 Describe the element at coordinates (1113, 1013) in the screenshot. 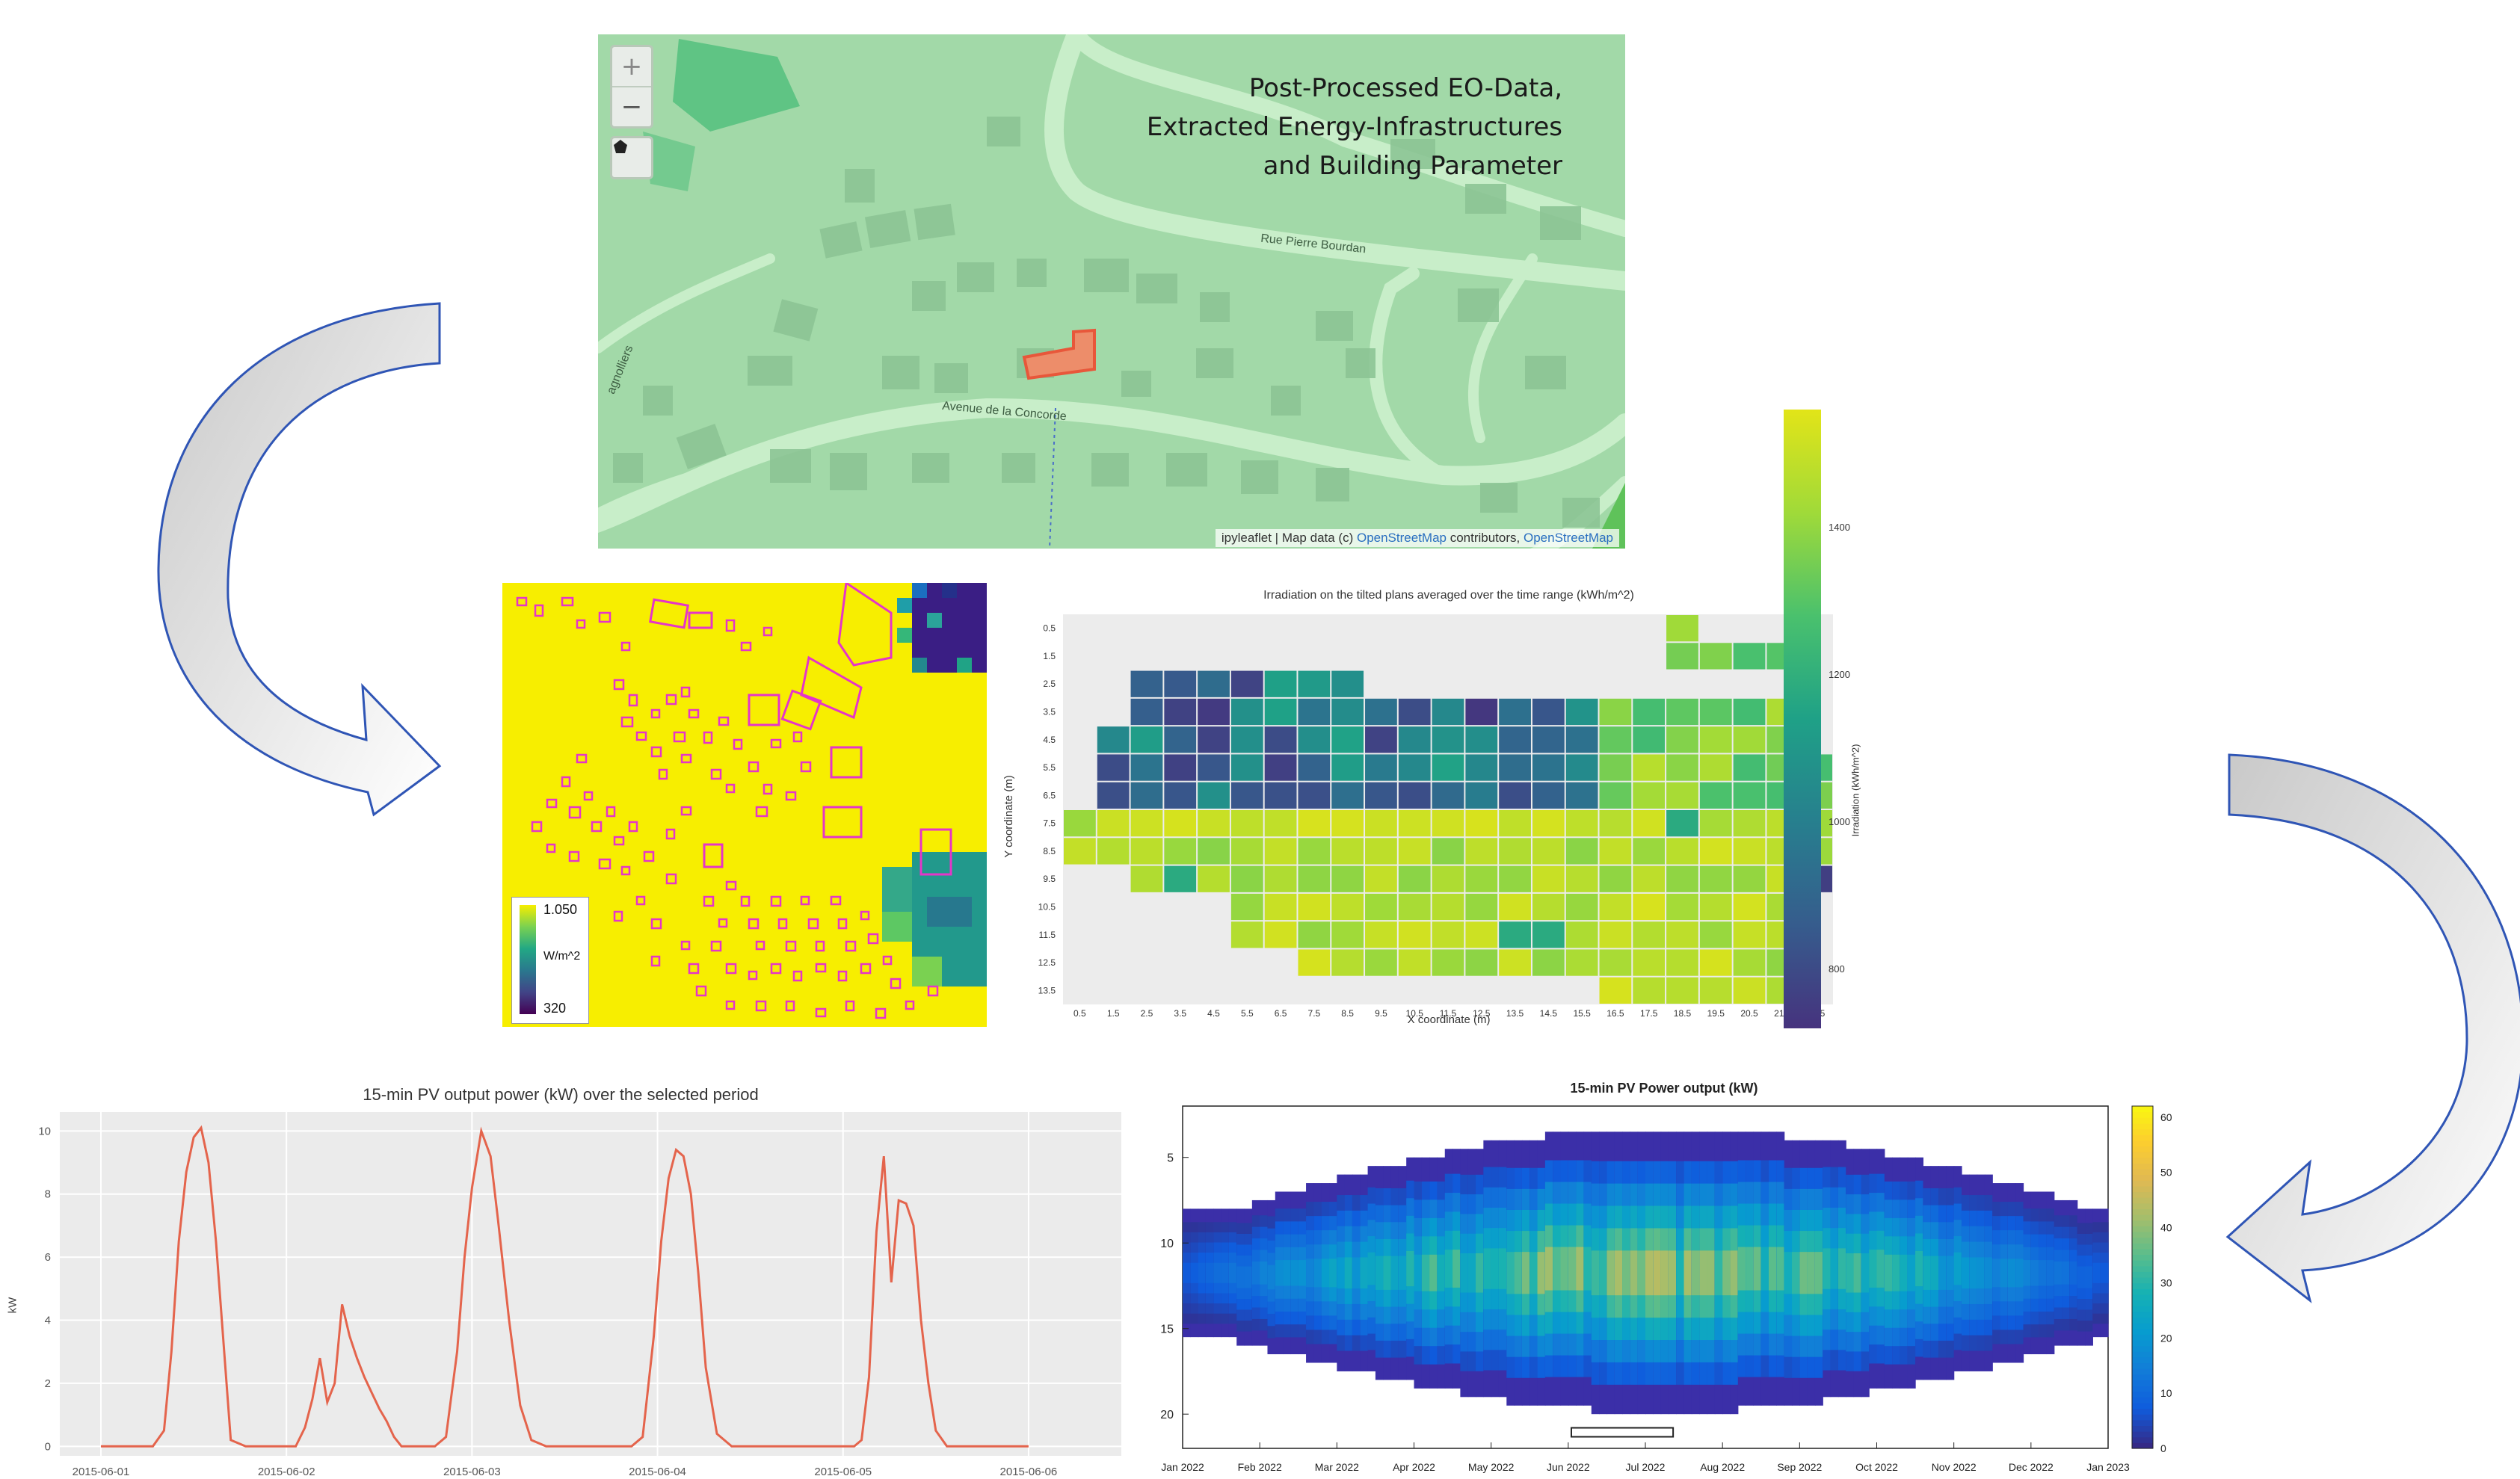

I see `x-tick-label: 1.5` at that location.